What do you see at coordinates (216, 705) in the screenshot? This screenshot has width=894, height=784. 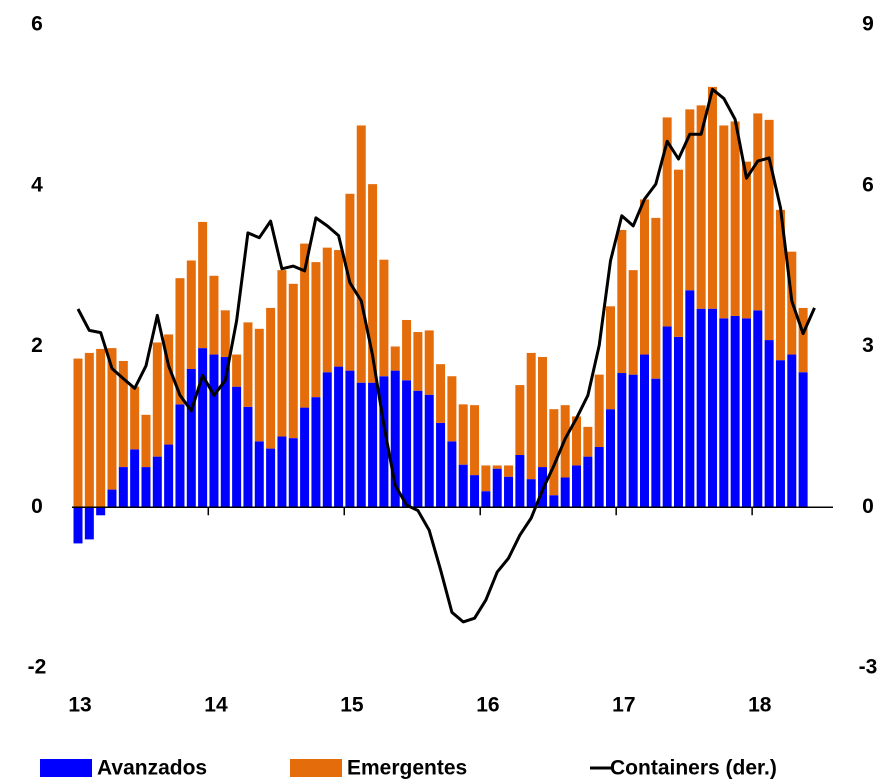 I see `x-tick-label: 14` at bounding box center [216, 705].